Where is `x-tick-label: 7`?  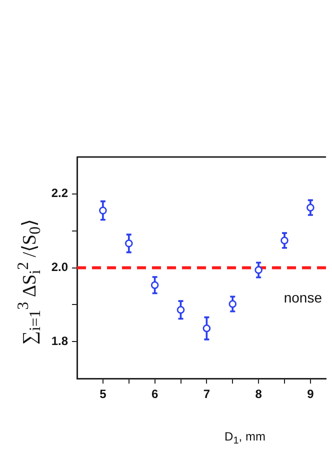 x-tick-label: 7 is located at coordinates (206, 394).